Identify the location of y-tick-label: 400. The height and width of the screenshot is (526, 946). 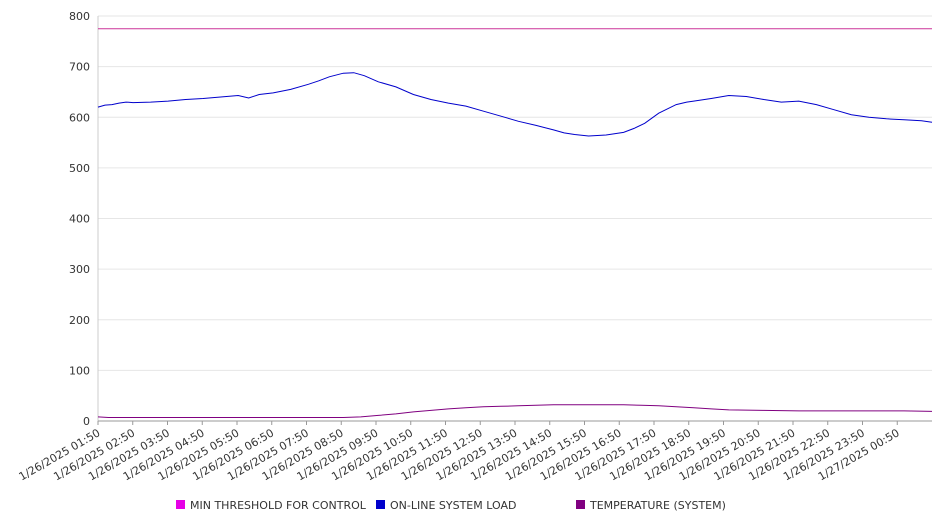
(79, 219).